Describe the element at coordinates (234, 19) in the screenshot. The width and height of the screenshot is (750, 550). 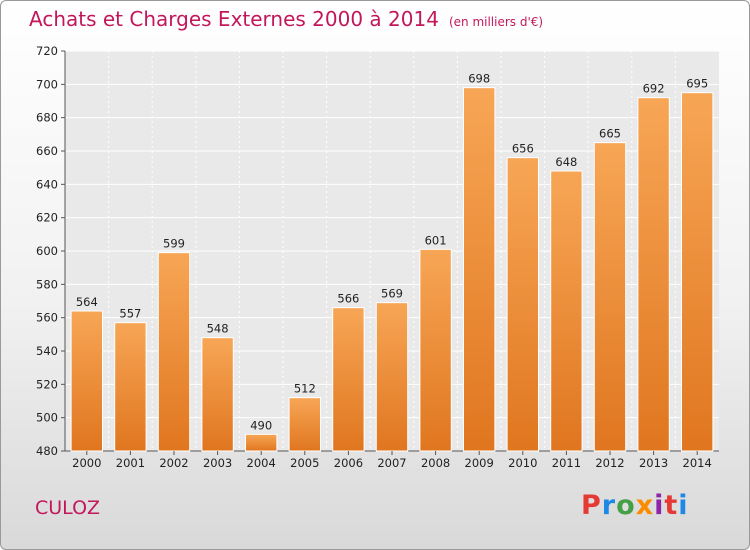
I see `chart-title: Achats et Charges Externes 2000 à 2014` at that location.